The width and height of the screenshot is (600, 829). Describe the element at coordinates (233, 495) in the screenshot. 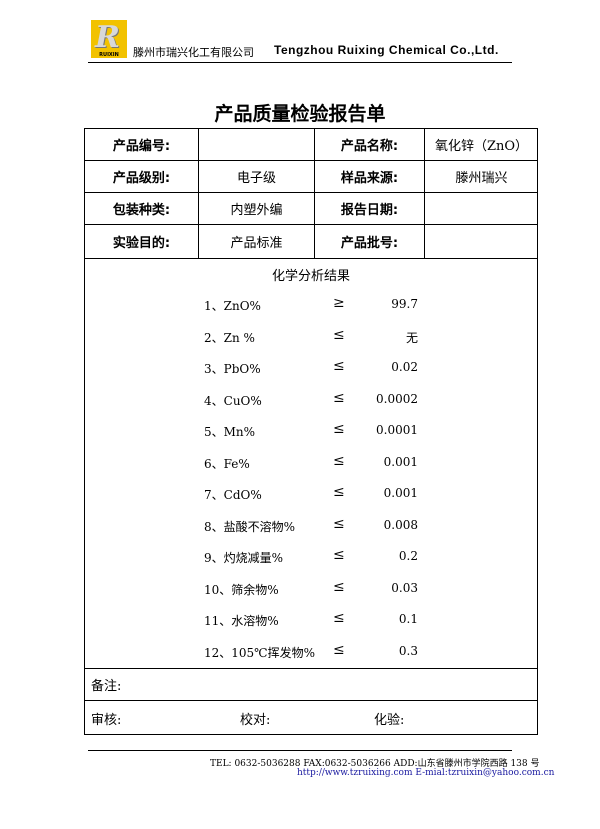

I see `result-label: 7、CdO%` at that location.